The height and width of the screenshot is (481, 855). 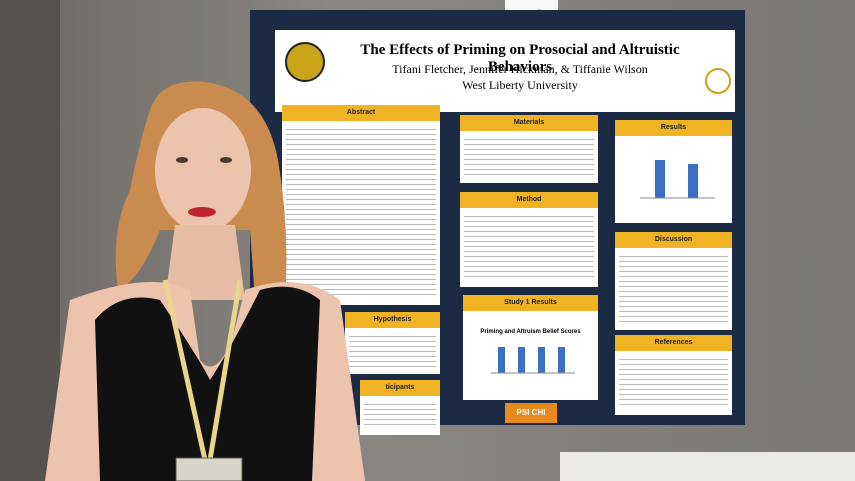 What do you see at coordinates (530, 303) in the screenshot?
I see `section-header: Study 1 Results` at bounding box center [530, 303].